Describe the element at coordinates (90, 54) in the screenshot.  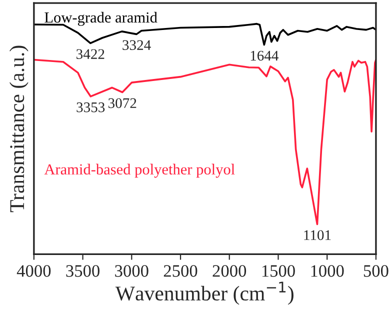
I see `annotation: 3422` at that location.